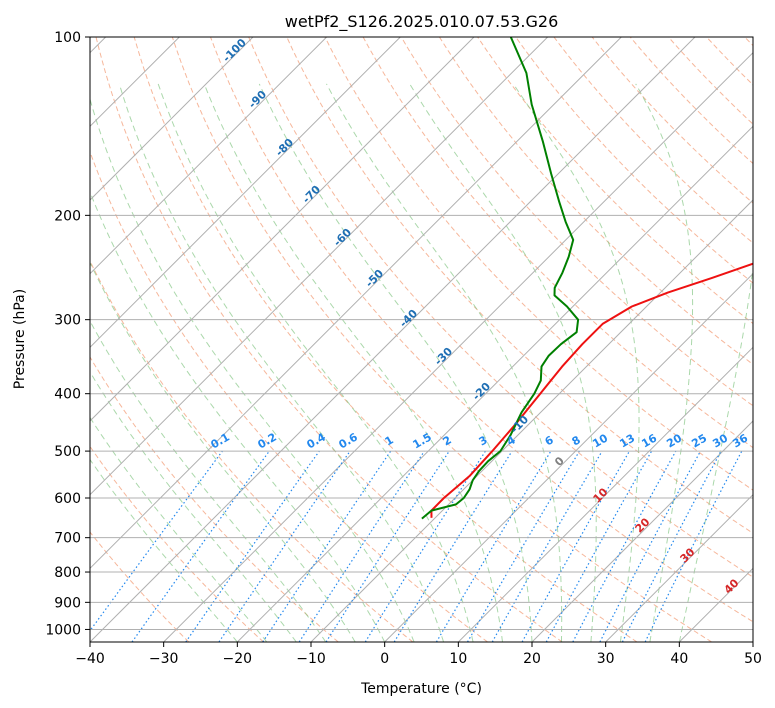 The height and width of the screenshot is (708, 775). I want to click on mixing-ratio-label: 0.4, so click(317, 440).